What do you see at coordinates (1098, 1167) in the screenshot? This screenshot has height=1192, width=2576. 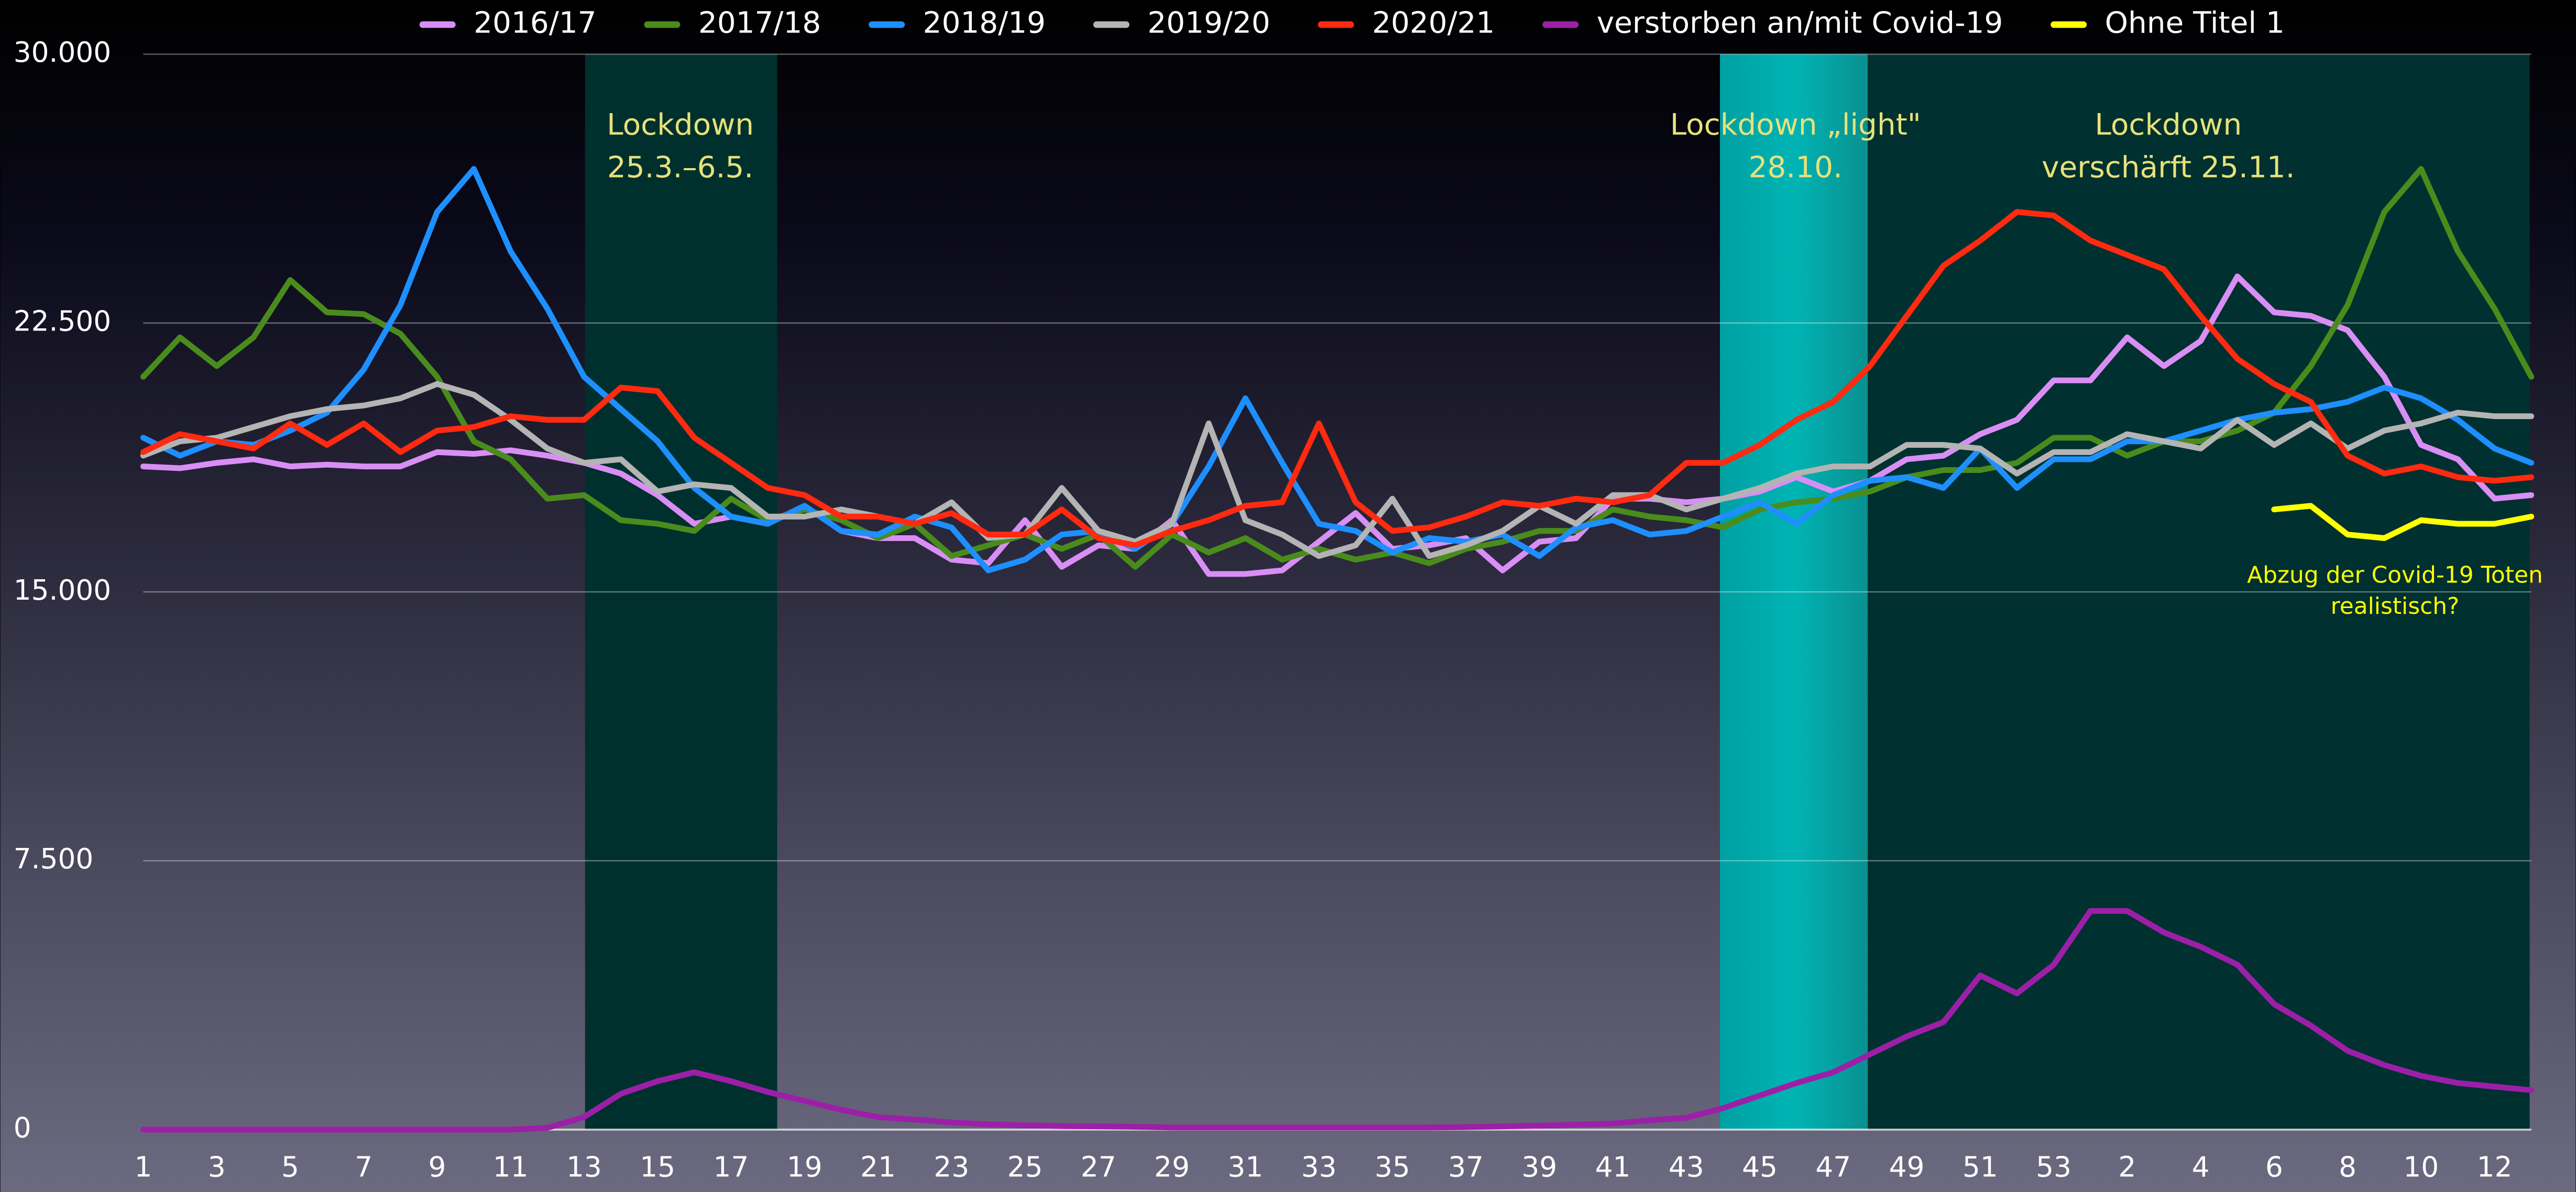 I see `x-tick-label: 27` at bounding box center [1098, 1167].